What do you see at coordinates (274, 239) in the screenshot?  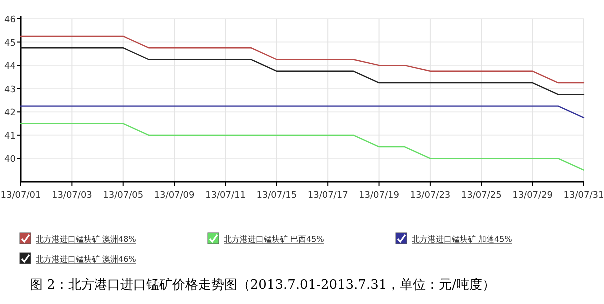 I see `legend-label: 北方港进口锰块矿 巴西45%` at bounding box center [274, 239].